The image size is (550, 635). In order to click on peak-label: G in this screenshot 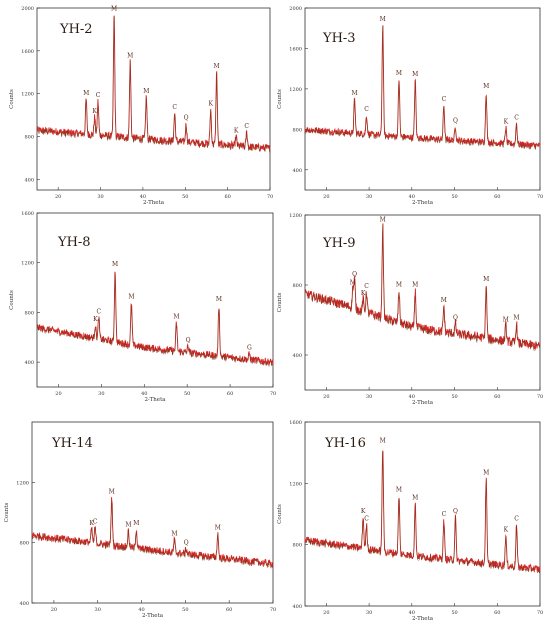, I will do `click(249, 347)`.